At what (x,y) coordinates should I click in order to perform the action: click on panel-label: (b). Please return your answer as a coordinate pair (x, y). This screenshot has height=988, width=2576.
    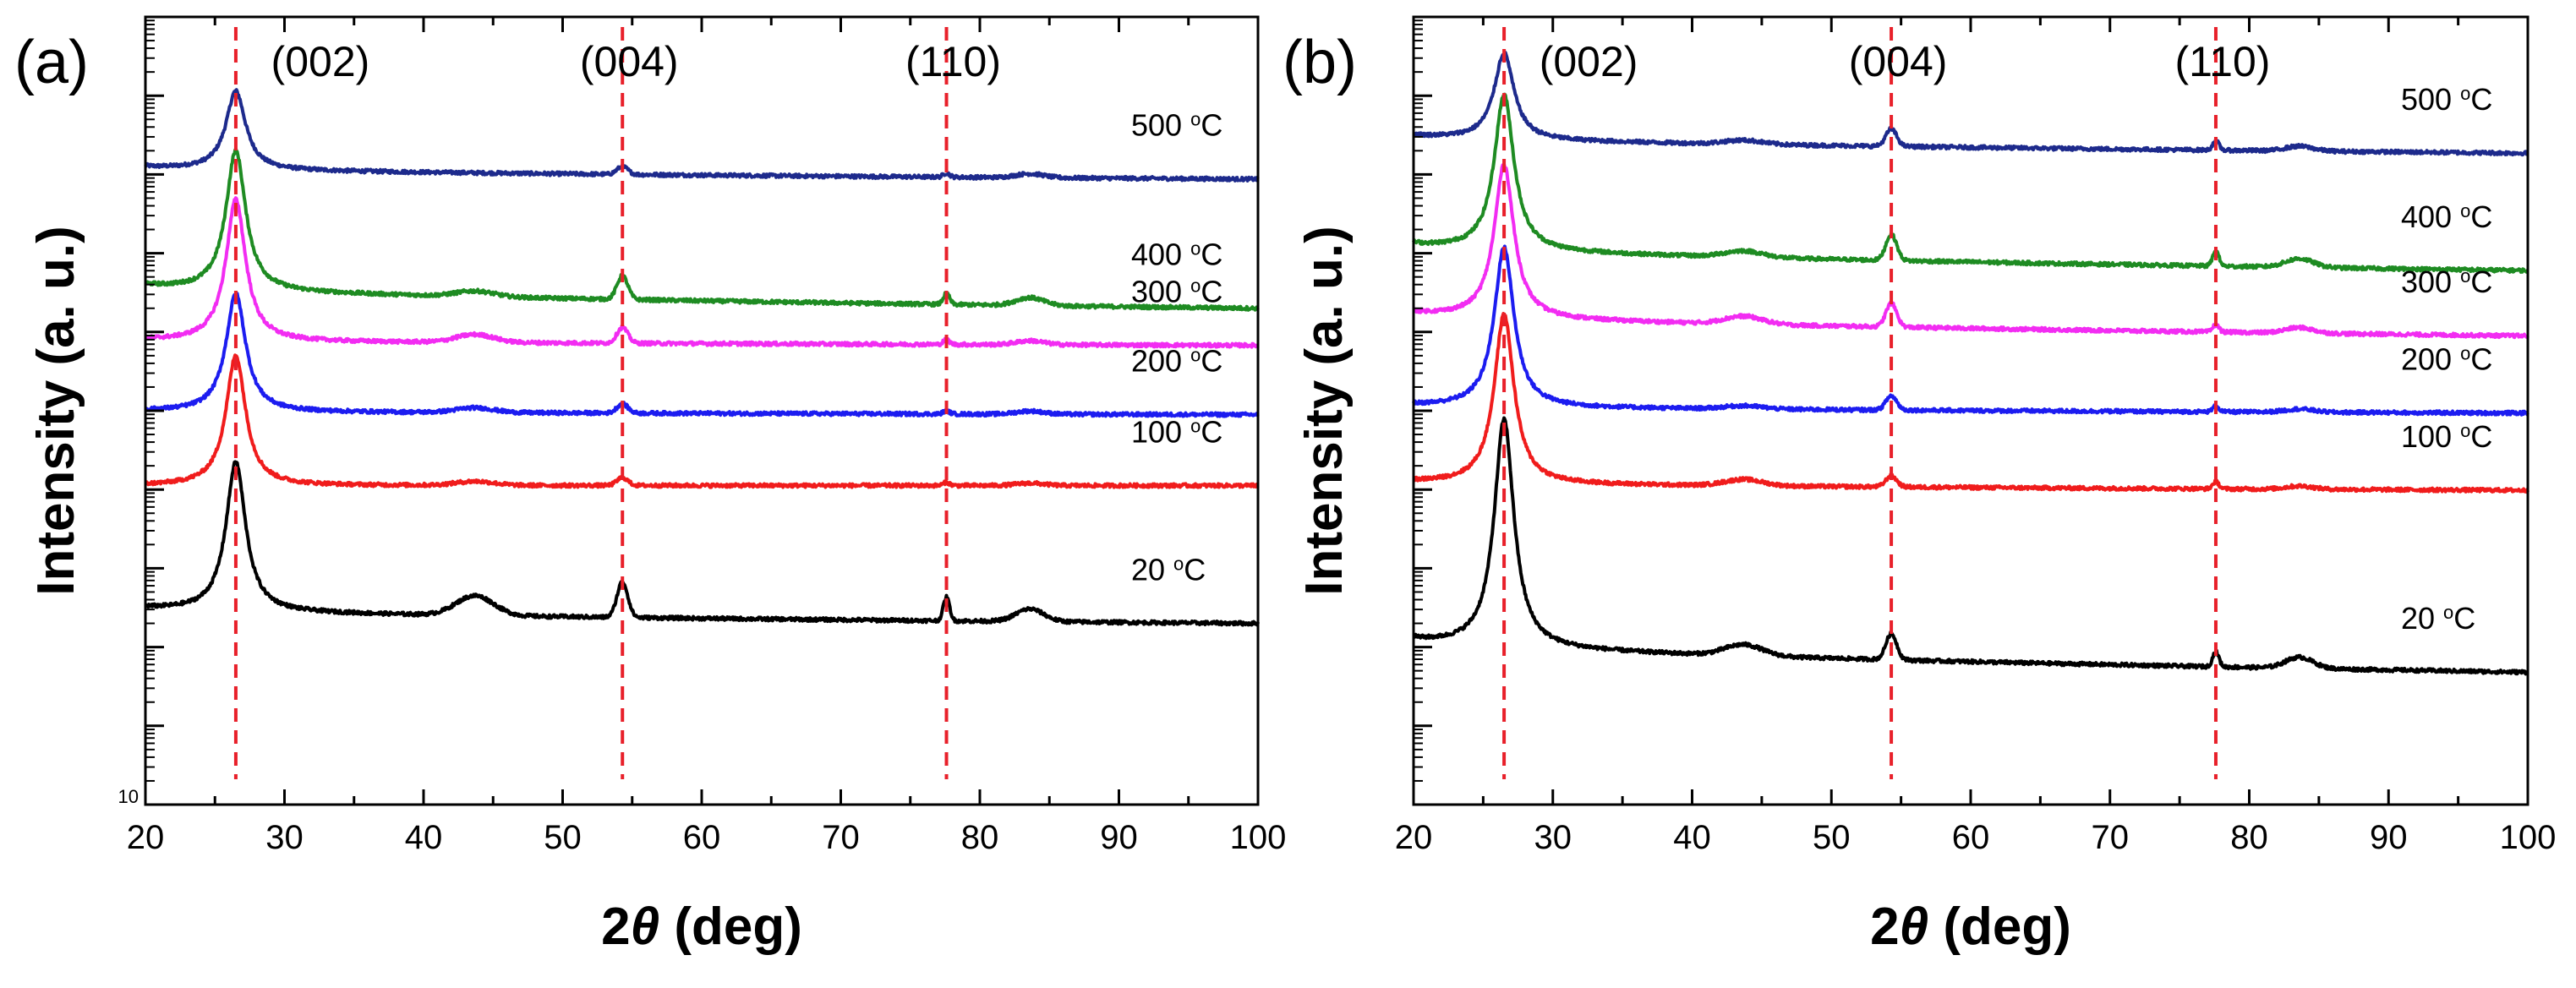
    Looking at the image, I should click on (1320, 62).